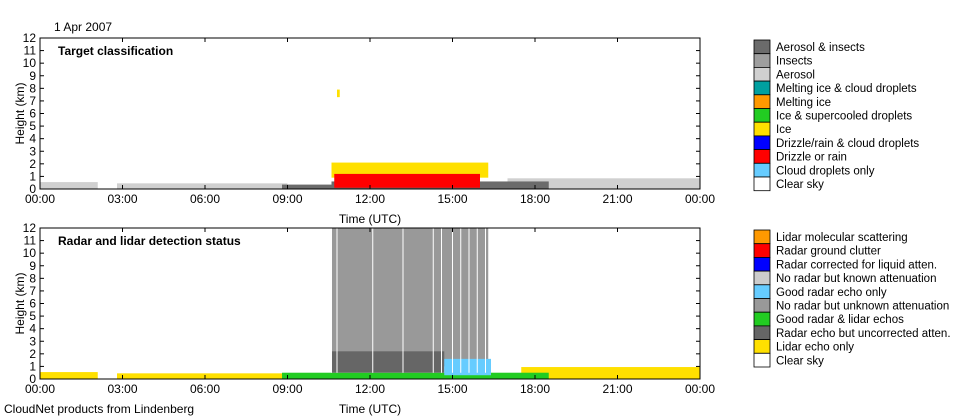 This screenshot has height=420, width=980. Describe the element at coordinates (820, 48) in the screenshot. I see `legend-label: Aerosol & insects` at that location.